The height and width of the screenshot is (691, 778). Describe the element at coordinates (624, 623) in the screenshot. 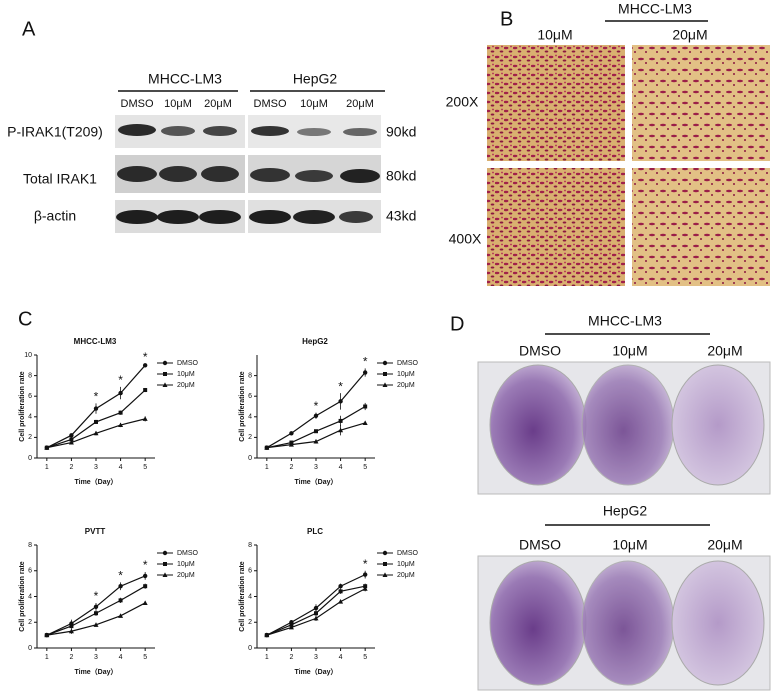

I see `plate` at that location.